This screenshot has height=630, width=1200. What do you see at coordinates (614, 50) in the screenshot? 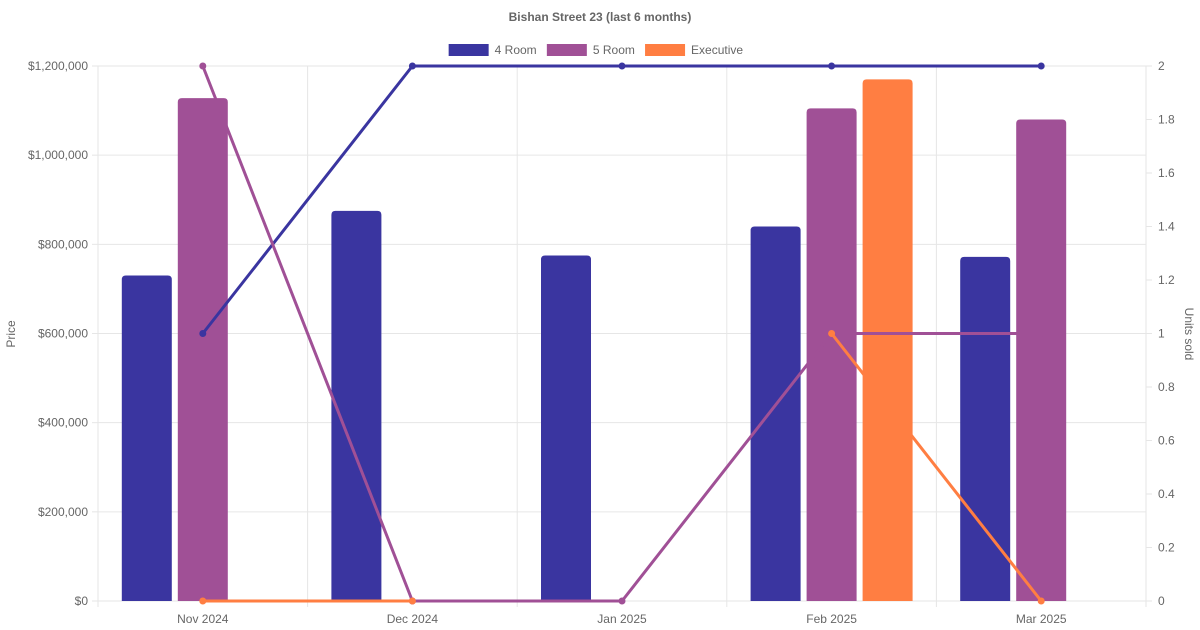
I see `legend-label: 5 Room` at bounding box center [614, 50].